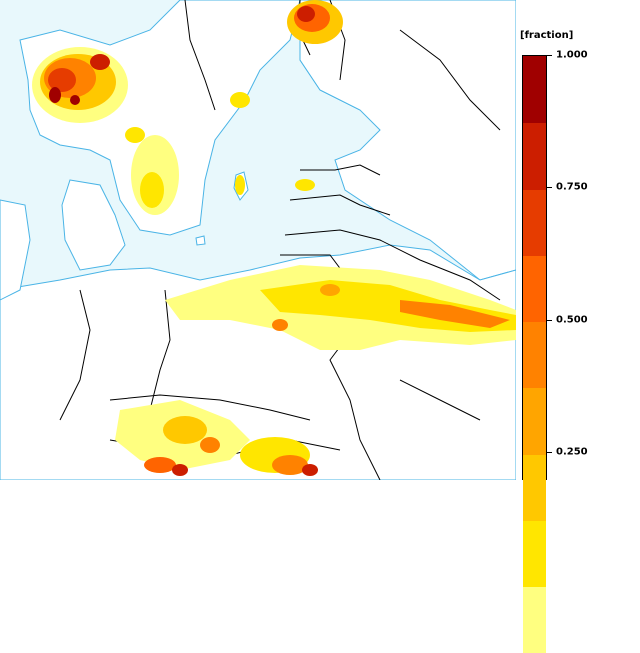 Image resolution: width=640 pixels, height=653 pixels. I want to click on colorbar, so click(534, 354).